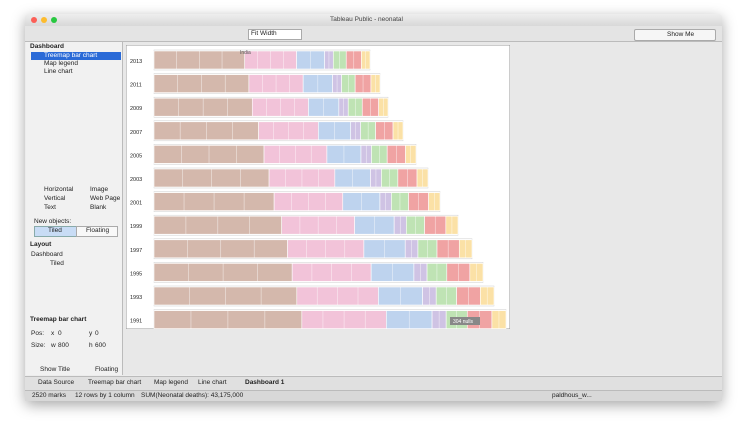 The image size is (750, 439). I want to click on year-label: 2009, so click(136, 109).